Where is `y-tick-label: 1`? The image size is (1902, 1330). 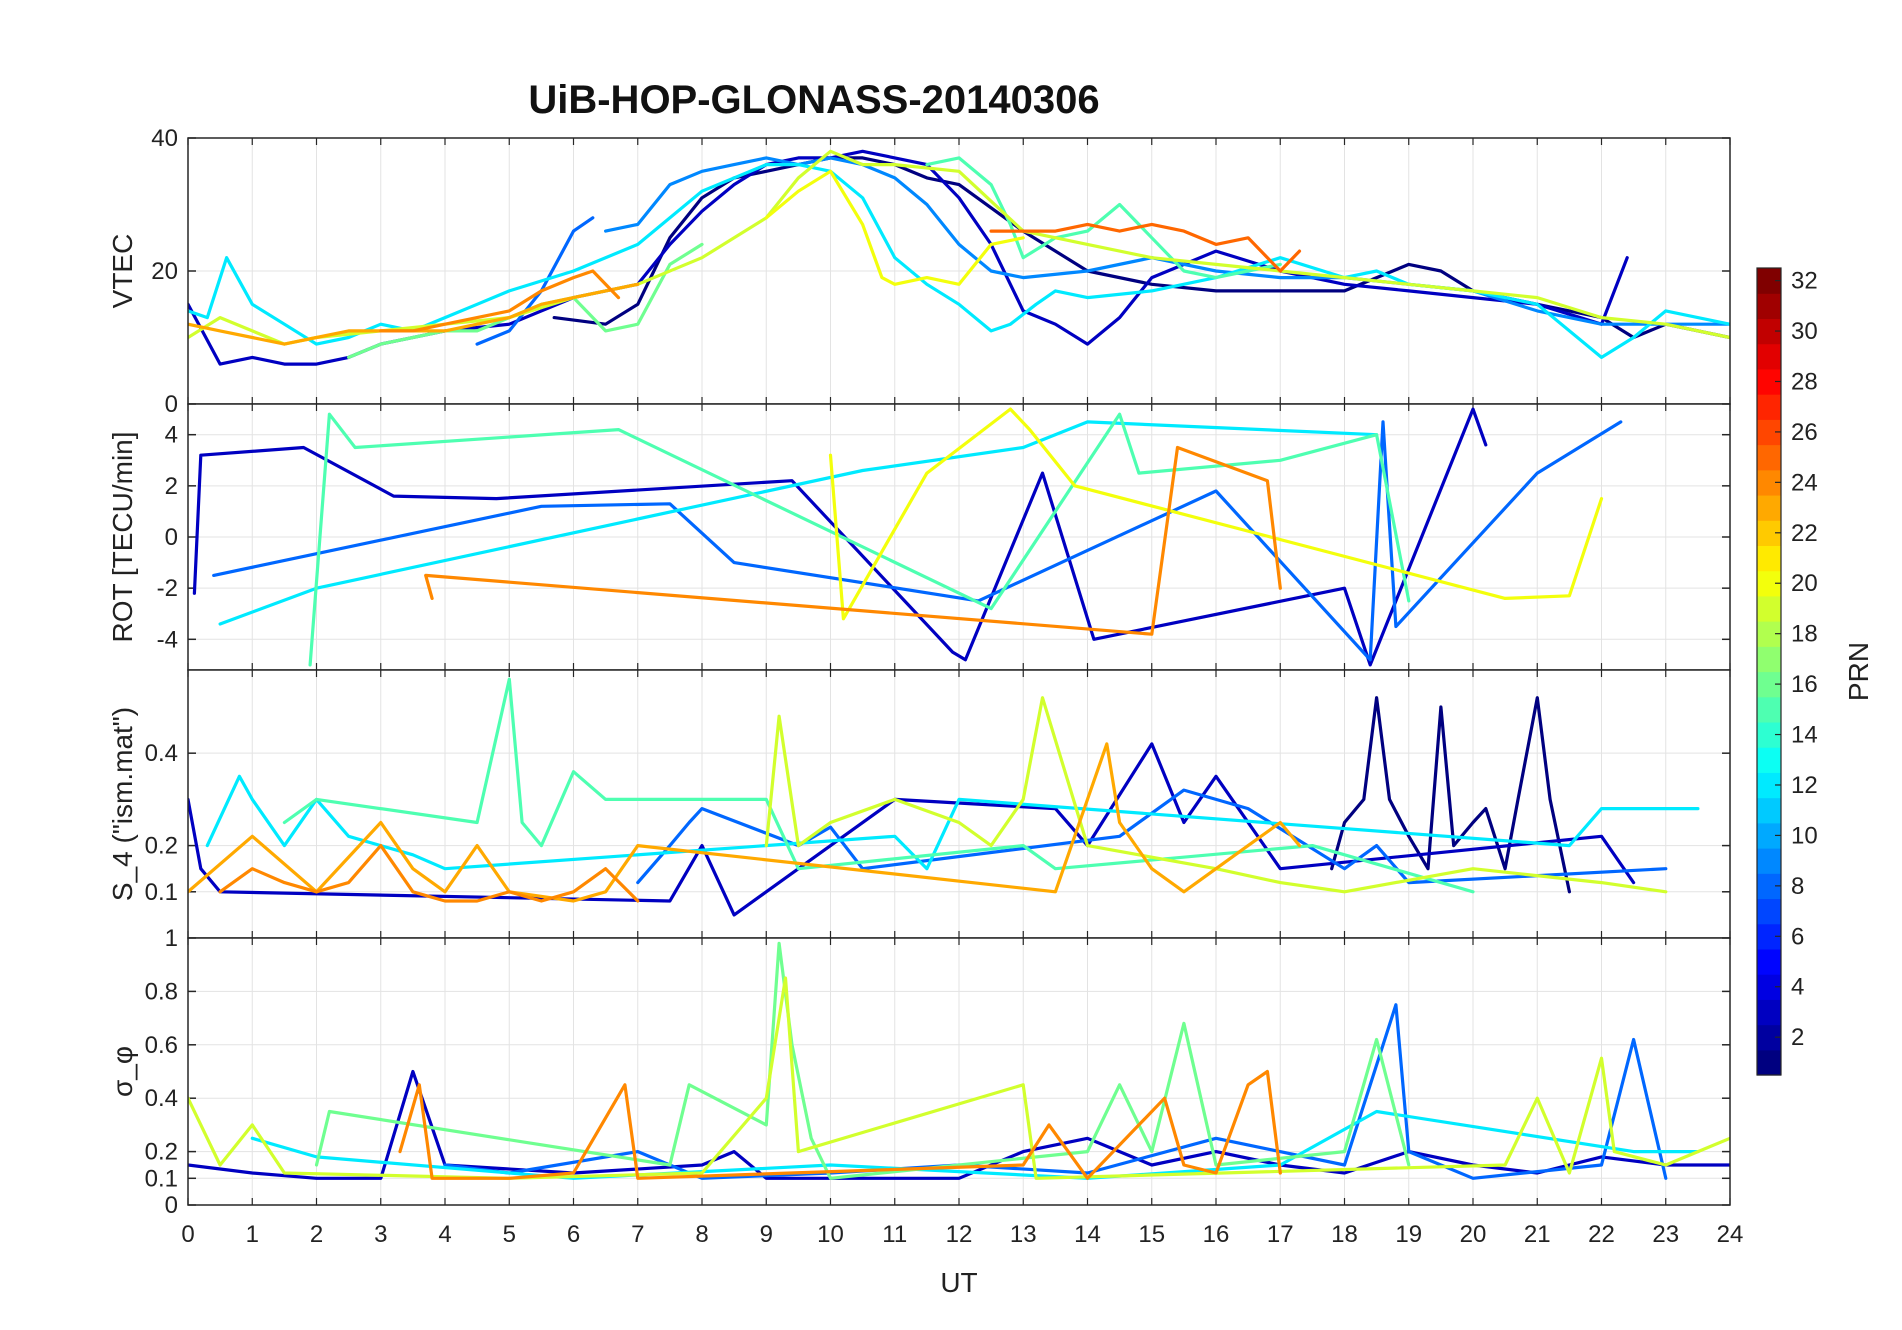 y-tick-label: 1 is located at coordinates (171, 938).